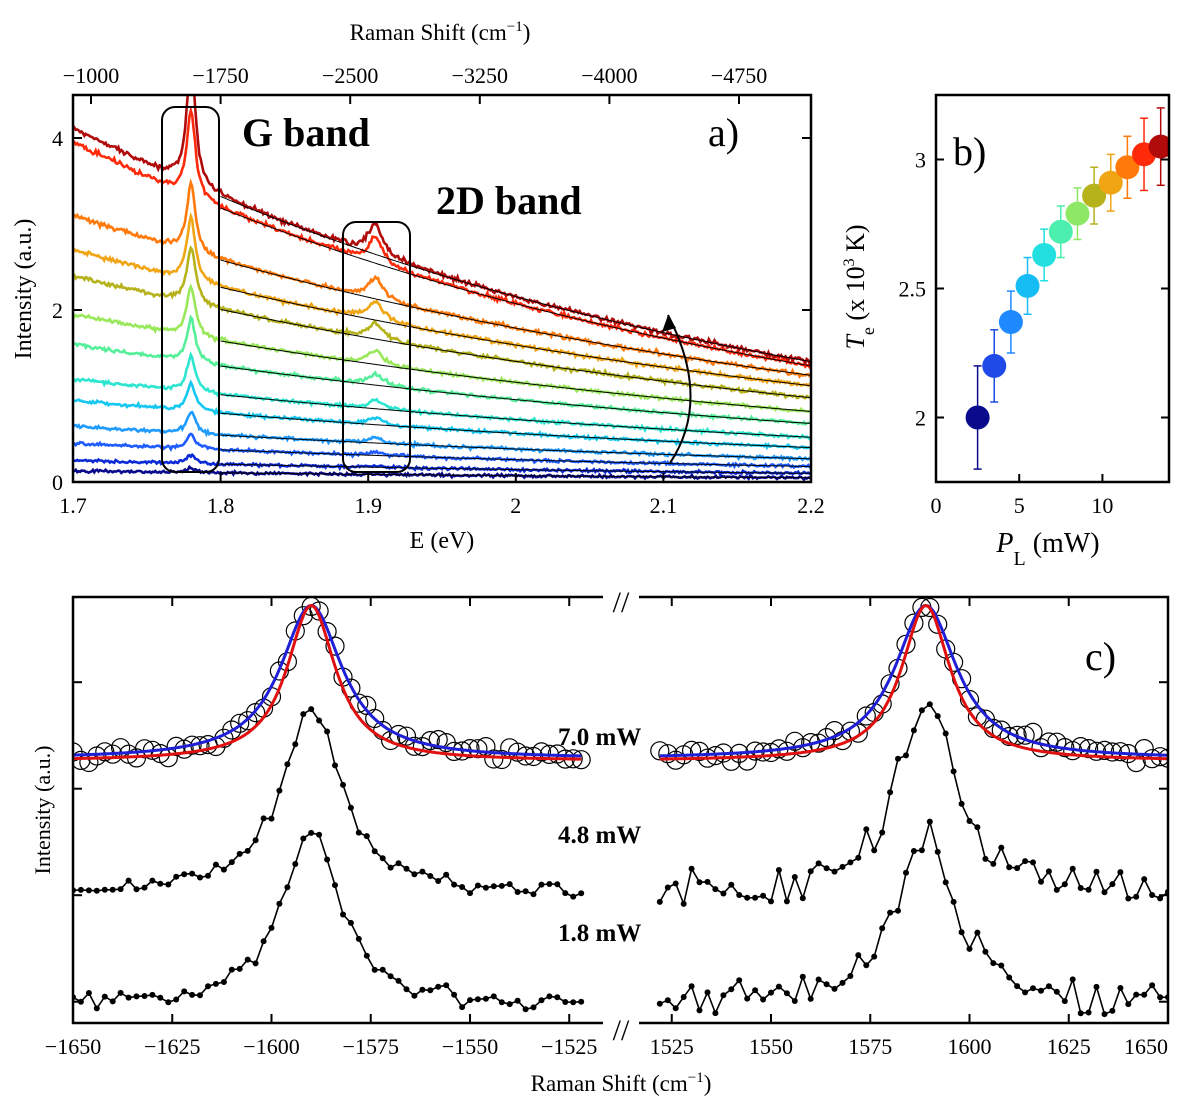  Describe the element at coordinates (368, 505) in the screenshot. I see `panel-a-x-tick-label: 1.9` at that location.